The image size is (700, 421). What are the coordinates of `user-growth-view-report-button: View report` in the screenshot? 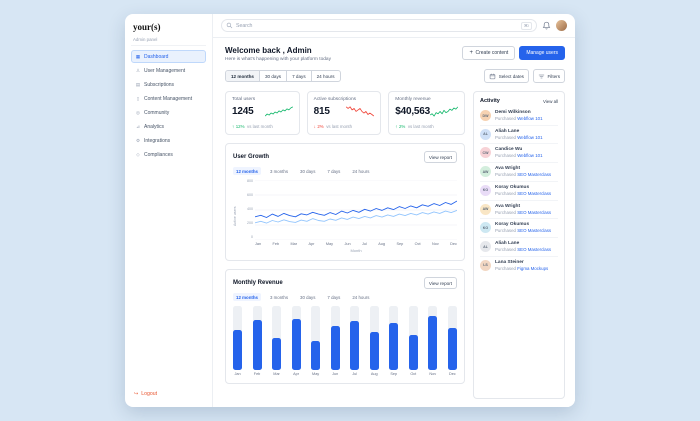 It's located at (440, 157).